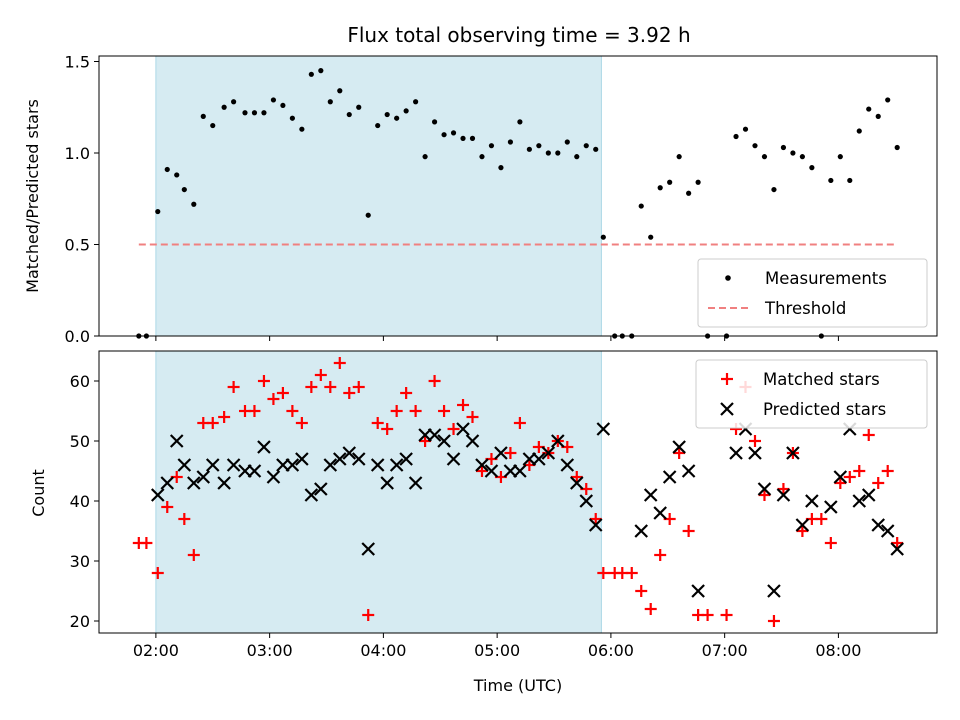 The height and width of the screenshot is (720, 960). I want to click on x-tick-label: 08:00, so click(838, 650).